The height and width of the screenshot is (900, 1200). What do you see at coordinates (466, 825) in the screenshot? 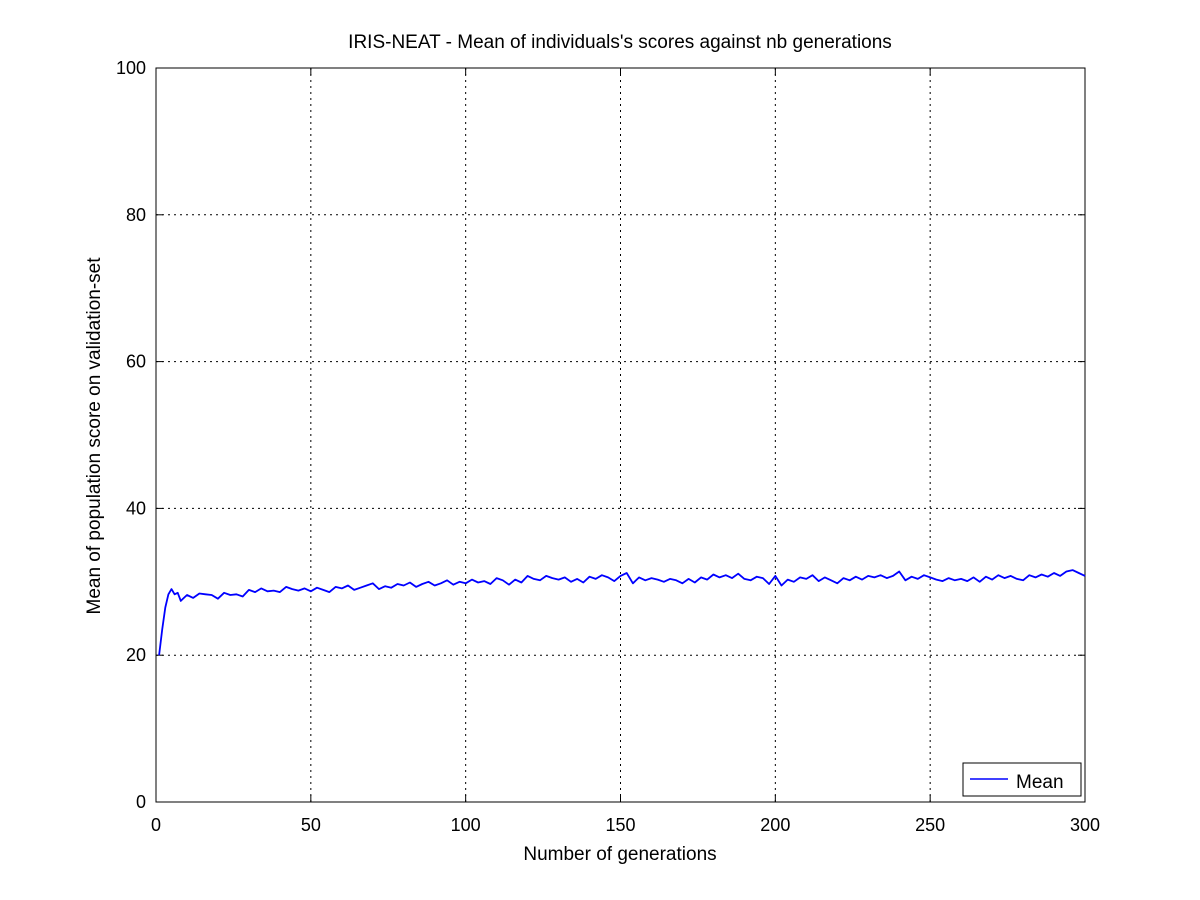
I see `x-tick-label: 100` at bounding box center [466, 825].